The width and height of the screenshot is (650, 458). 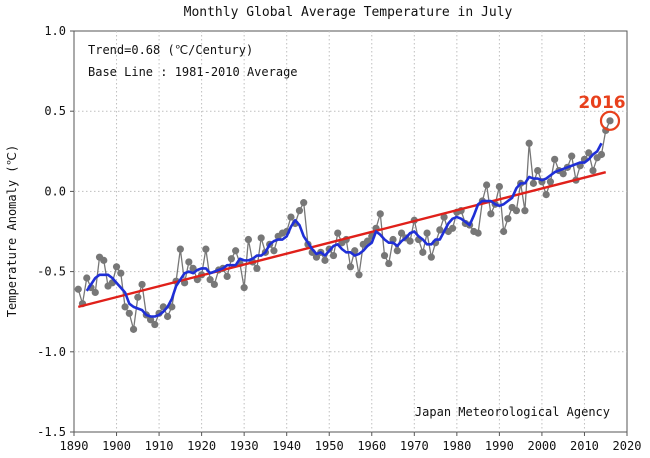 I want to click on x-tick-label: 1990, so click(x=499, y=446).